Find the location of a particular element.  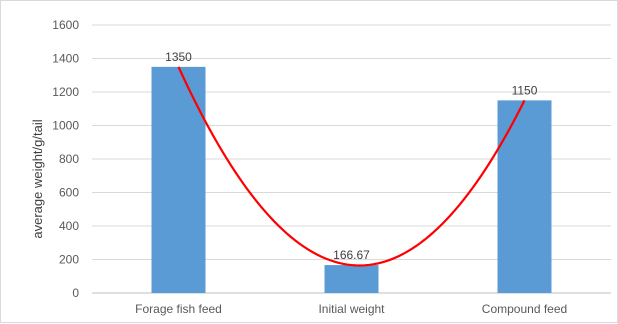

y-tick-label: 200 is located at coordinates (69, 260).